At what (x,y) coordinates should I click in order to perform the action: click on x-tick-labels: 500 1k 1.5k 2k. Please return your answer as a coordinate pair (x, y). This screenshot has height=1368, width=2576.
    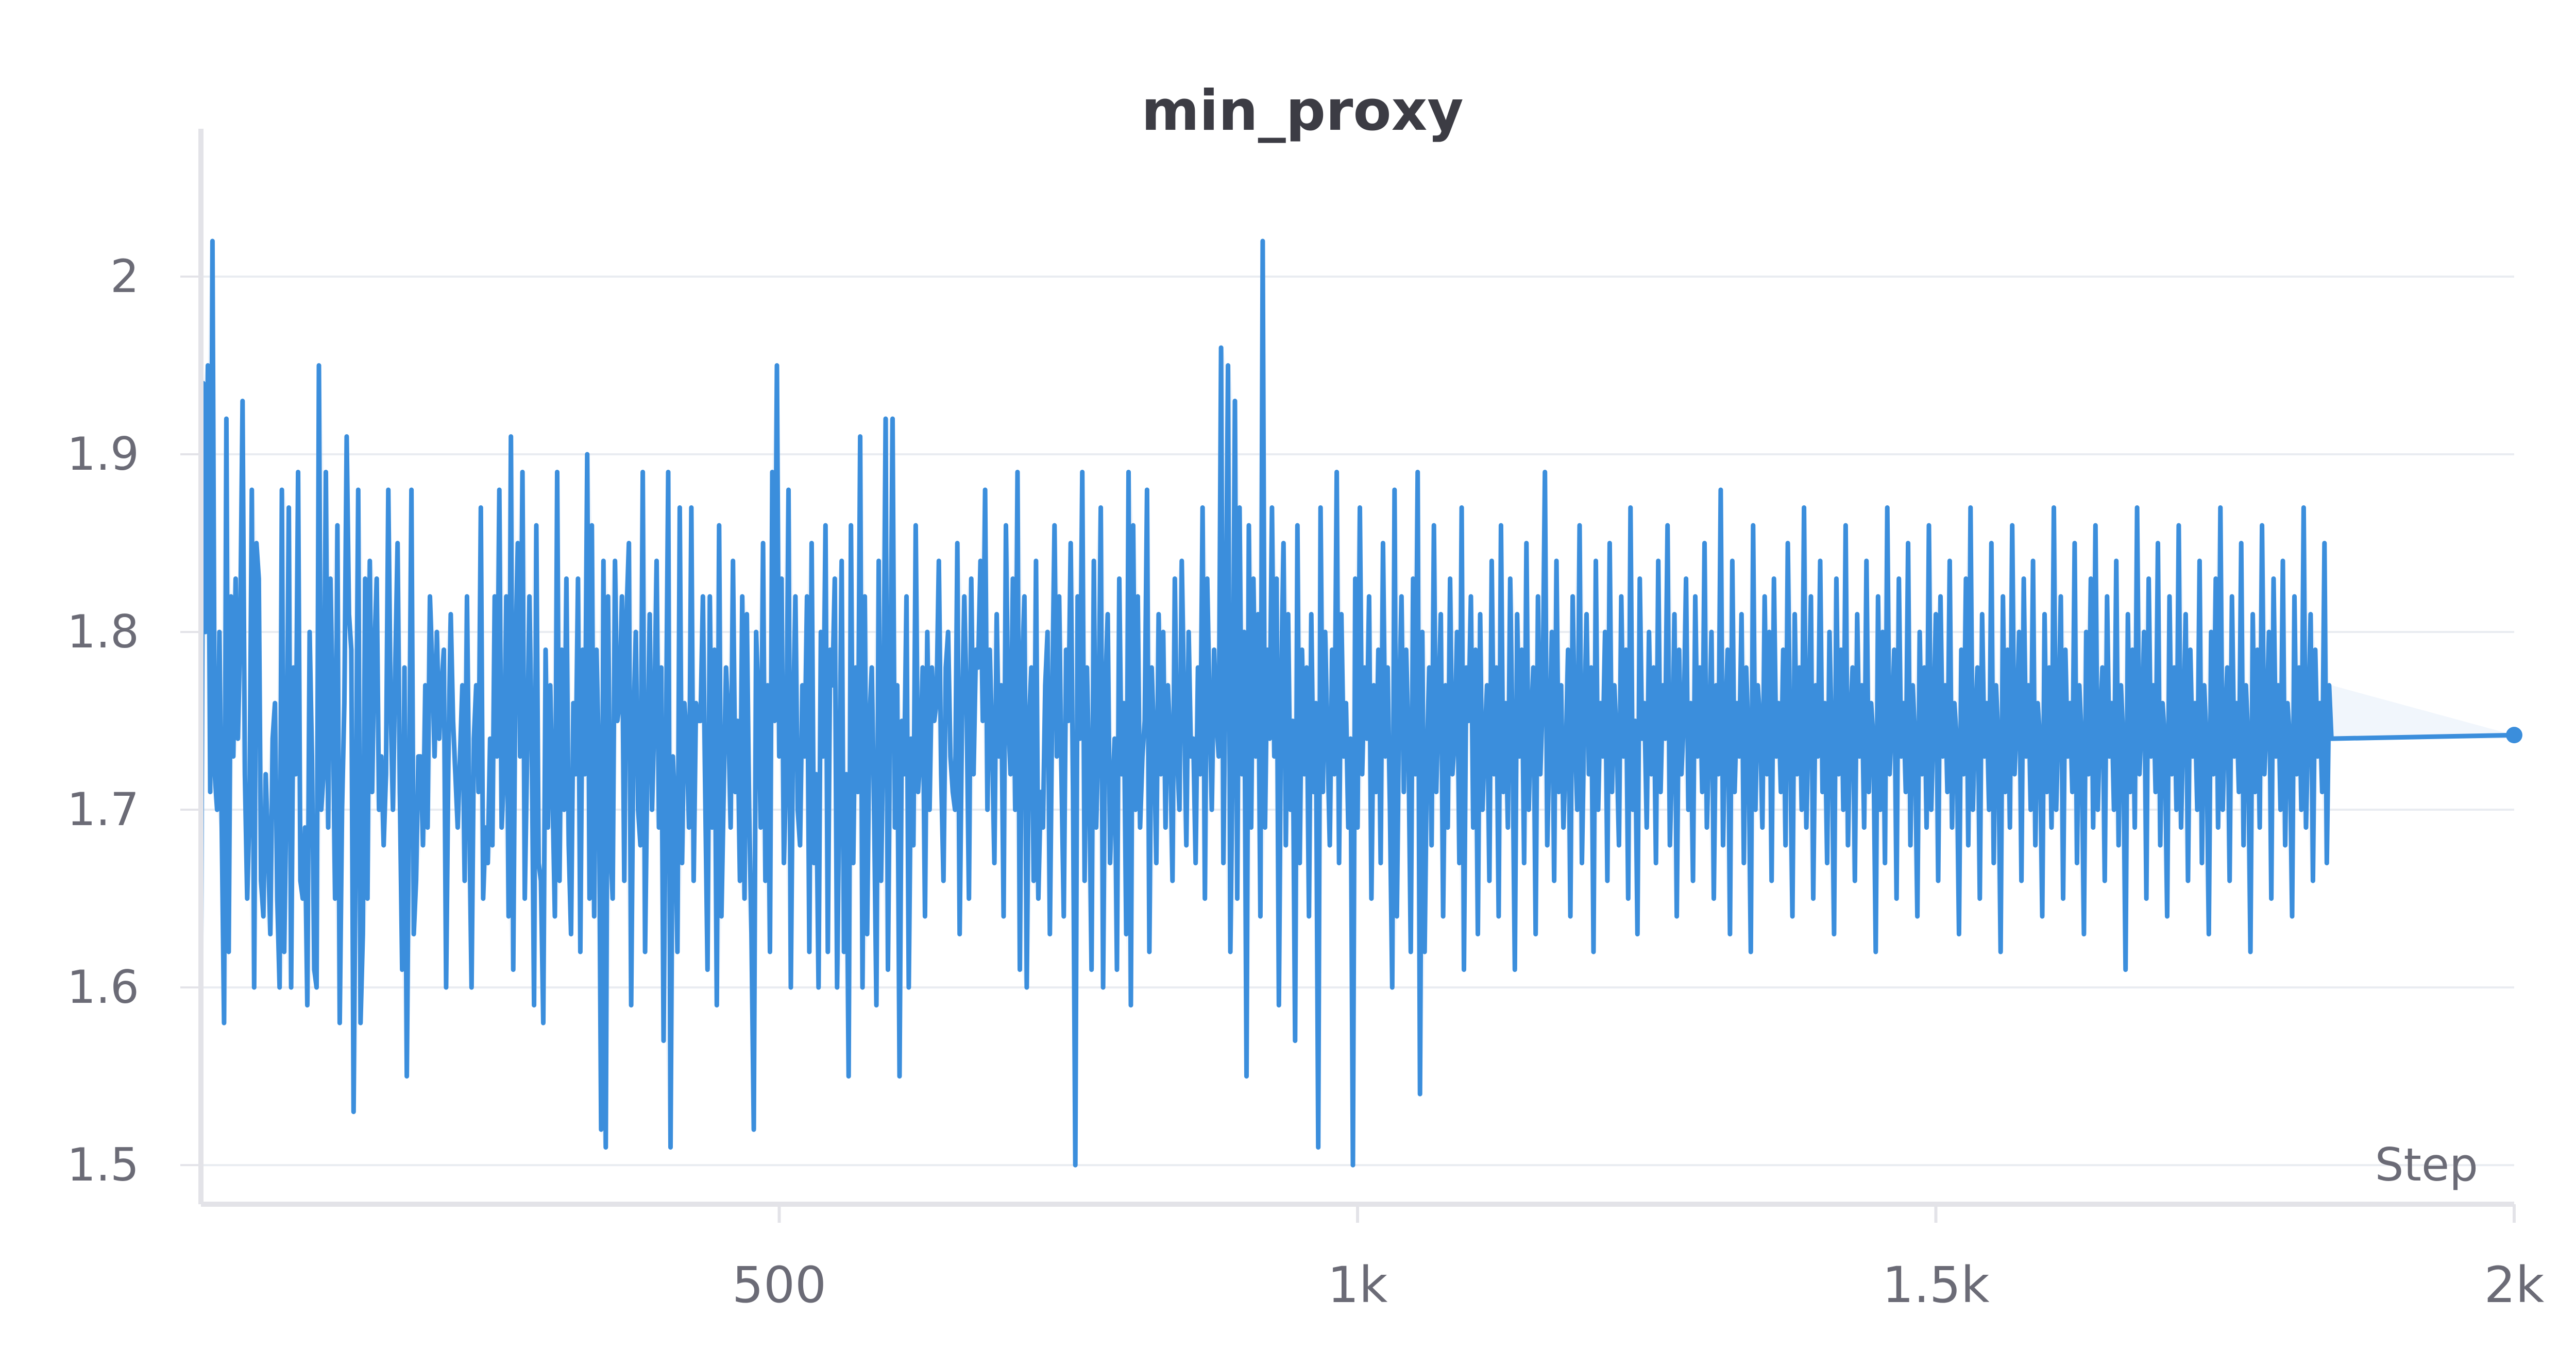
    Looking at the image, I should click on (1638, 1285).